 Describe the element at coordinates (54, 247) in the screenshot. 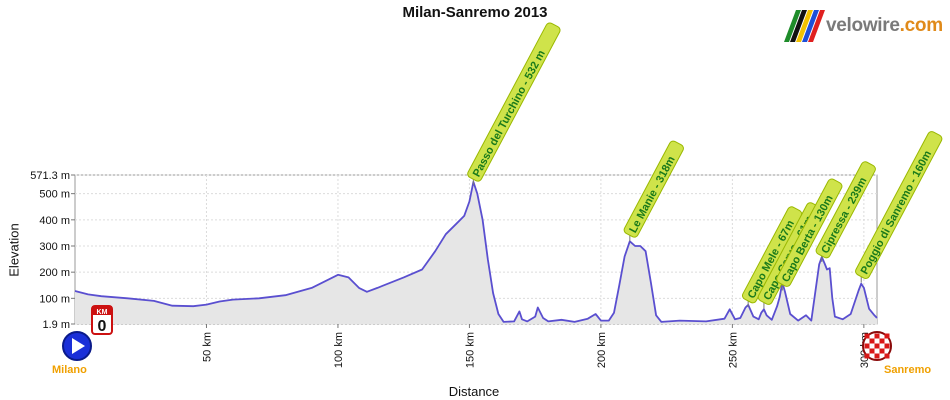

I see `y-tick-label: 300 m` at that location.